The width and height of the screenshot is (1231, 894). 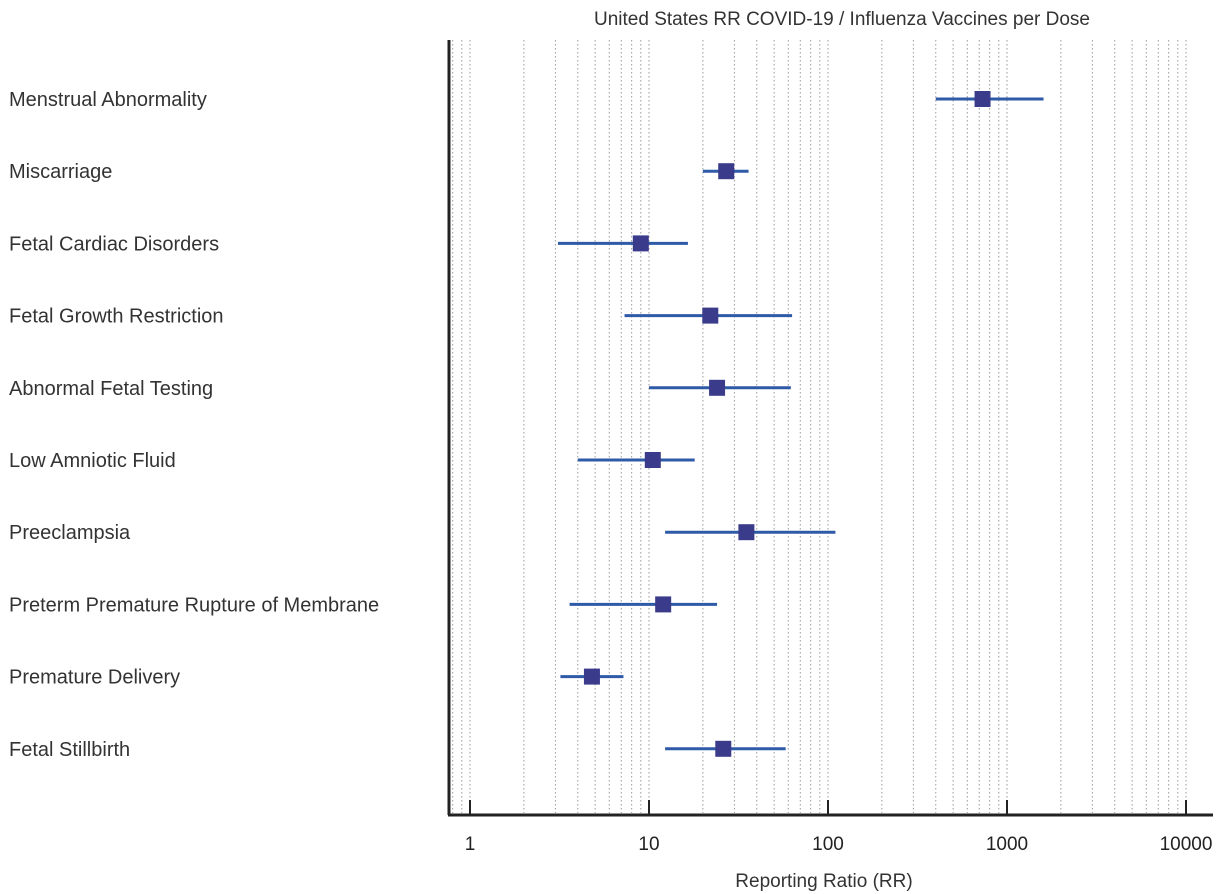 I want to click on category-label: Menstrual Abnormality, so click(x=108, y=100).